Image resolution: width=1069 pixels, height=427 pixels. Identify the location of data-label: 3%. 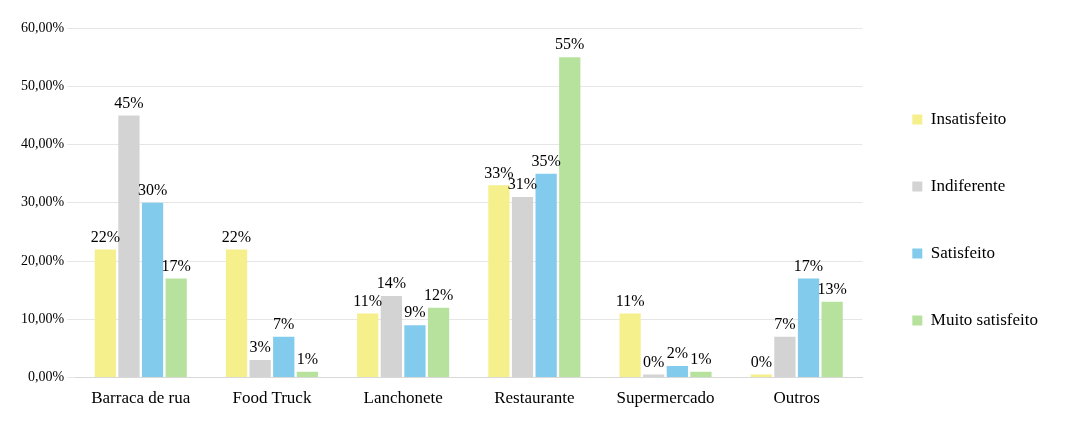
(260, 347).